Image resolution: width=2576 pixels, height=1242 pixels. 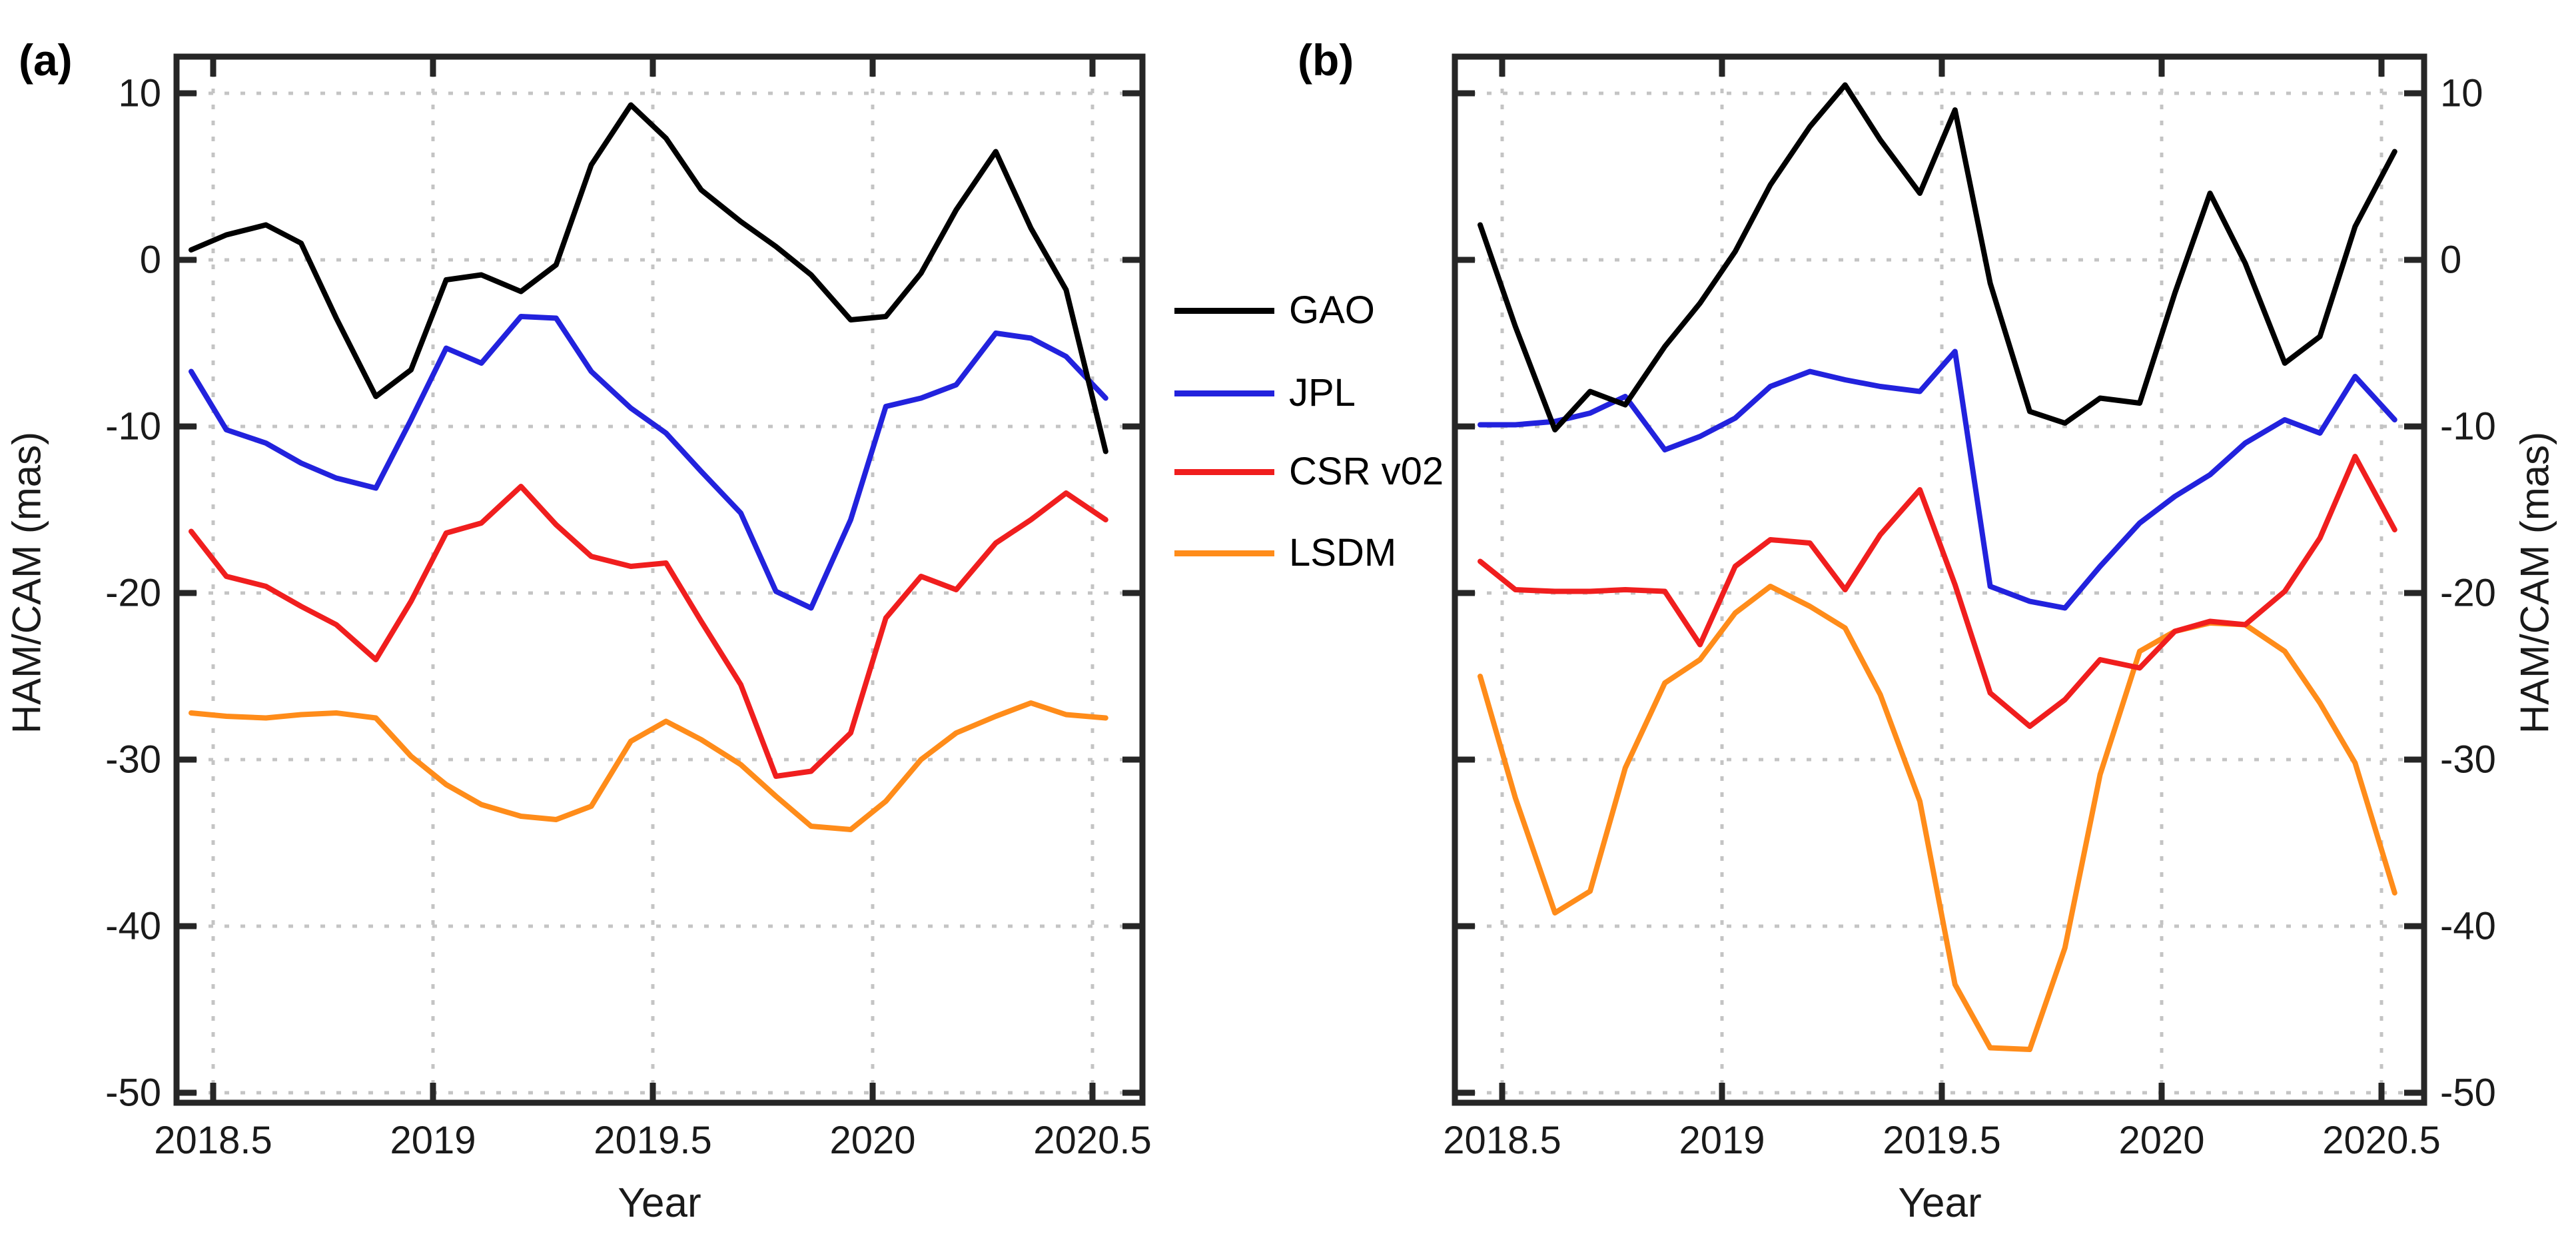 I want to click on csr-line-swatch, so click(x=1224, y=471).